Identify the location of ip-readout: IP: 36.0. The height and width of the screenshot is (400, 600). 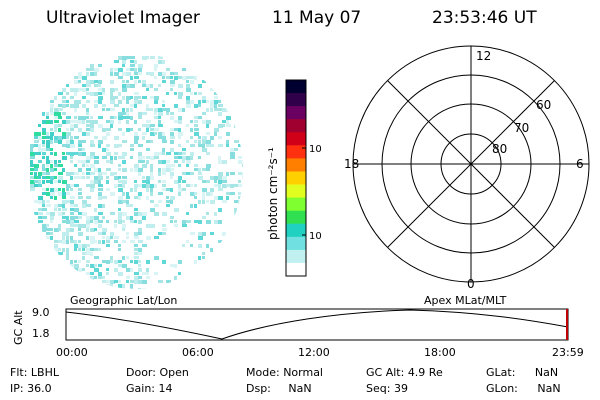
(31, 388).